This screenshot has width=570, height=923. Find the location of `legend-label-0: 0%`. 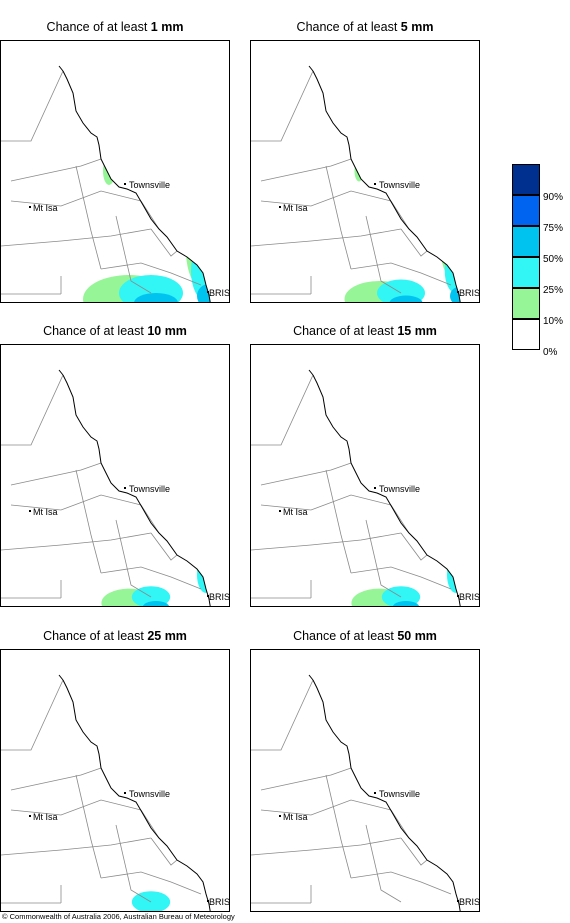

legend-label-0: 0% is located at coordinates (550, 352).